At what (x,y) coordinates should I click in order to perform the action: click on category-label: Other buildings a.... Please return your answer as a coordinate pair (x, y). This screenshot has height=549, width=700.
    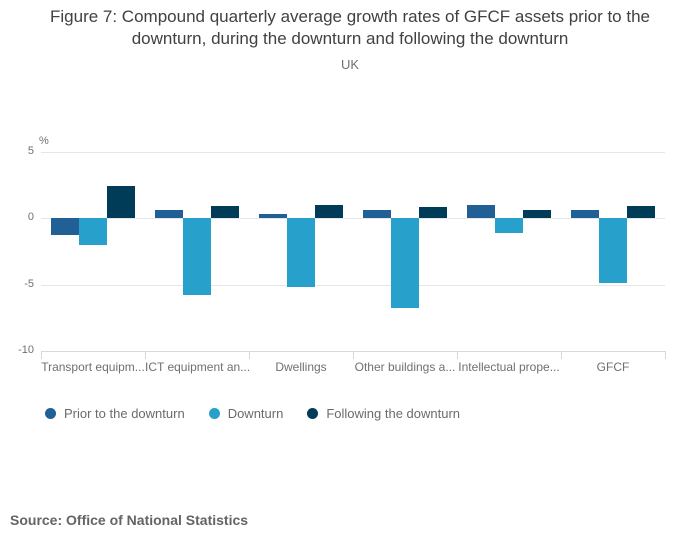
    Looking at the image, I should click on (405, 367).